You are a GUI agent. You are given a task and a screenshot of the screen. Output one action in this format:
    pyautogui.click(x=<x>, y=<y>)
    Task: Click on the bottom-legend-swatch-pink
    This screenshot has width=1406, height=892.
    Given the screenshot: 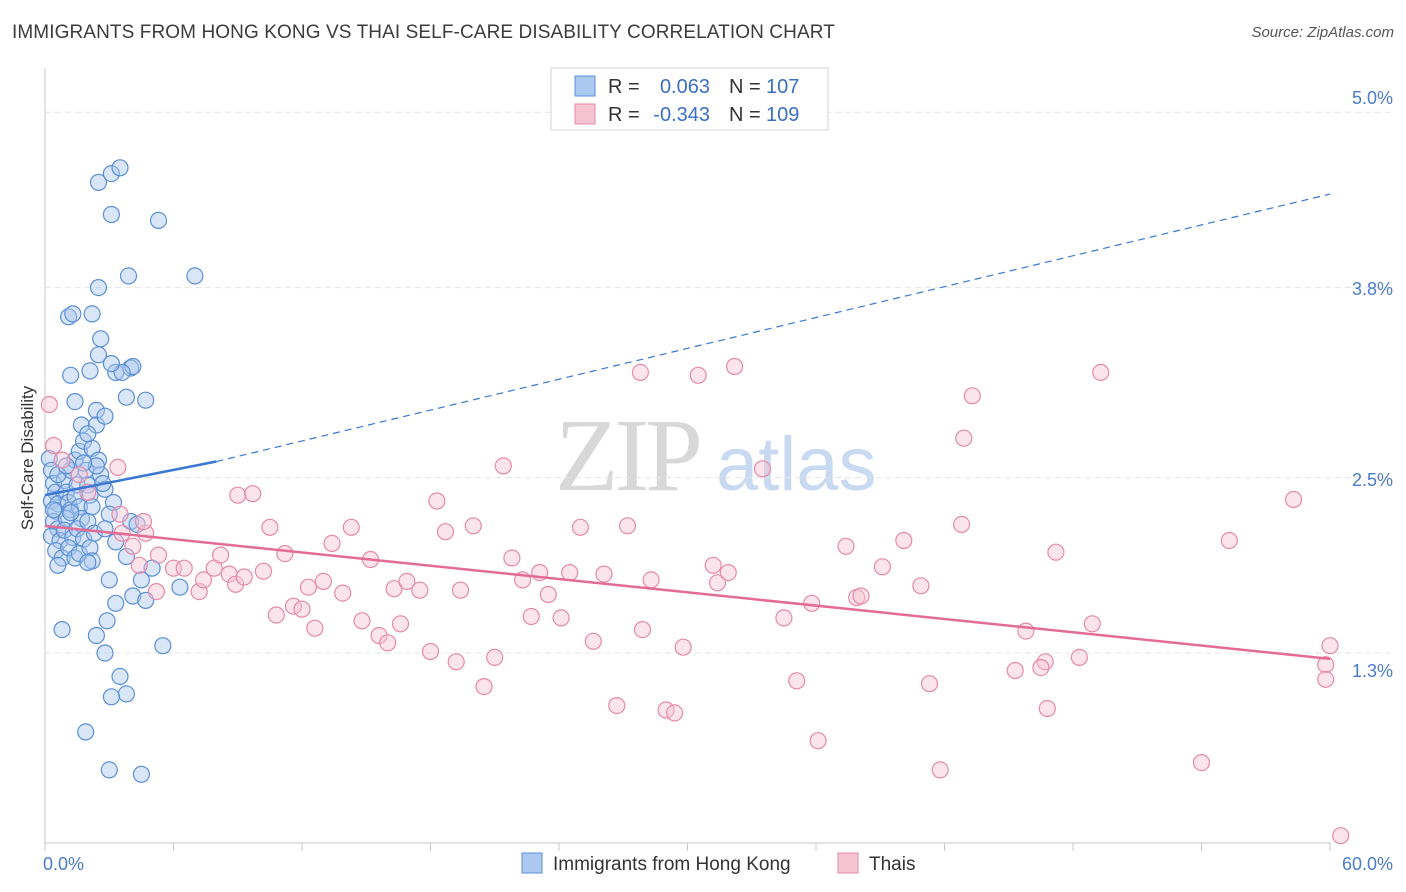 What is the action you would take?
    pyautogui.click(x=848, y=863)
    